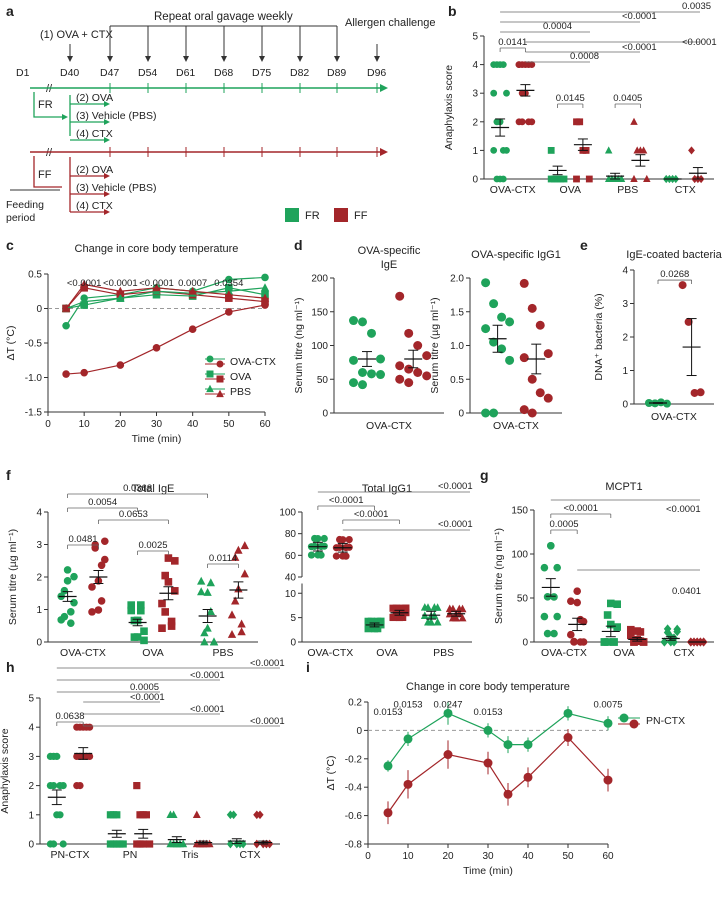 The height and width of the screenshot is (910, 724). I want to click on e-title: IgE-coated bacteria, so click(674, 255).